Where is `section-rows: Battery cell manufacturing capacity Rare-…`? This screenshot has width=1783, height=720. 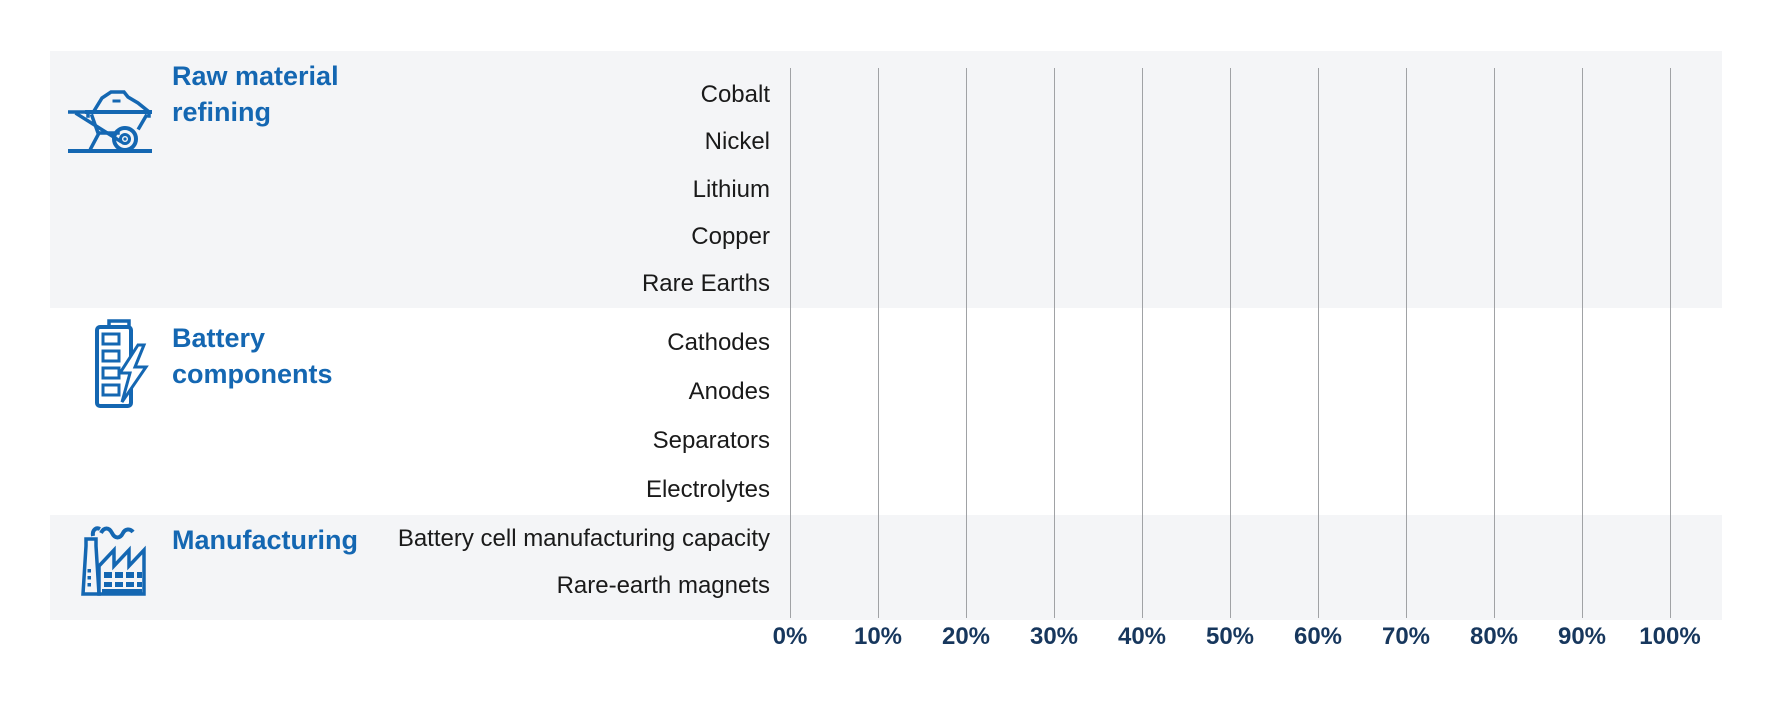 section-rows: Battery cell manufacturing capacity Rare-… is located at coordinates (410, 567).